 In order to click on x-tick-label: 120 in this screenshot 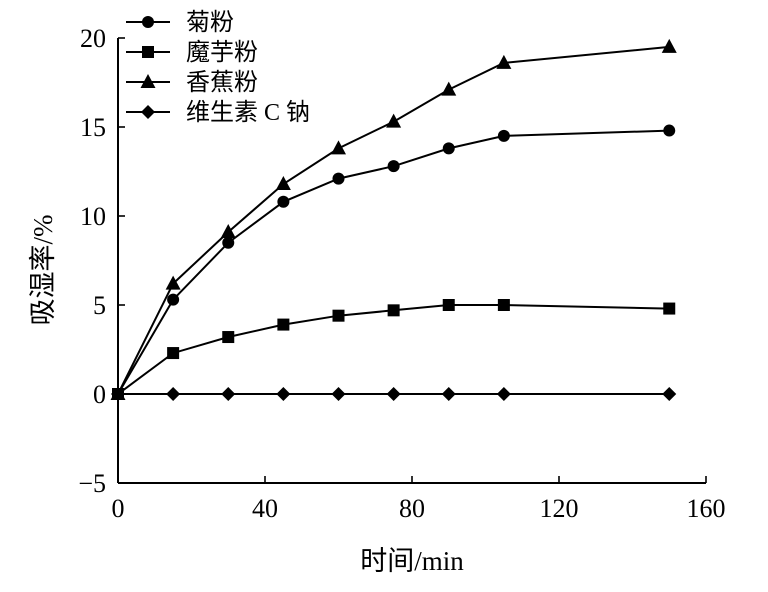, I will do `click(559, 508)`.